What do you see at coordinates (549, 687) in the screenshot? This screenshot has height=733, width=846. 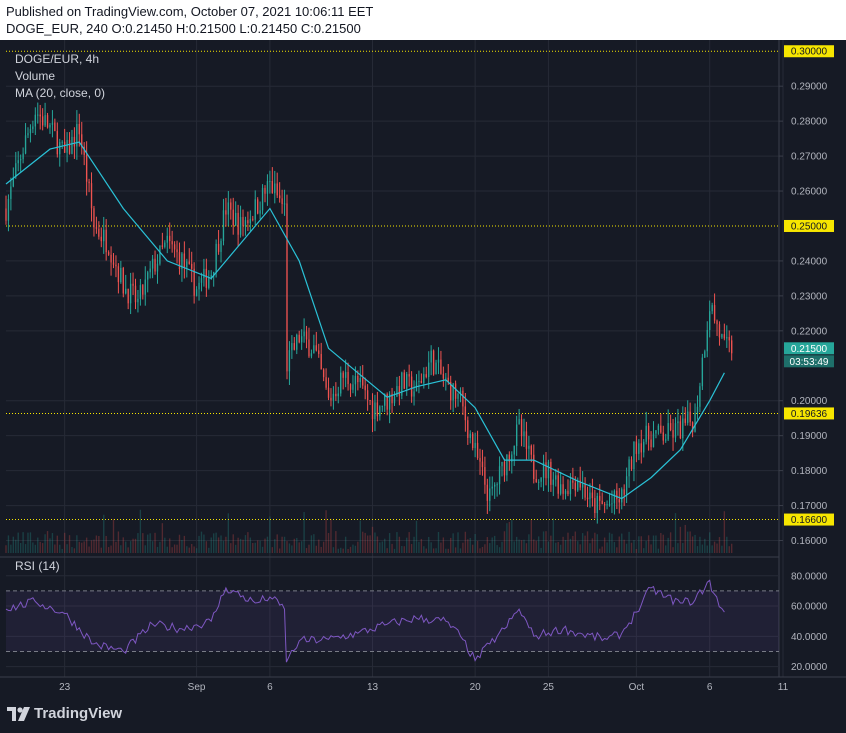 I see `time-tick-label: 25` at bounding box center [549, 687].